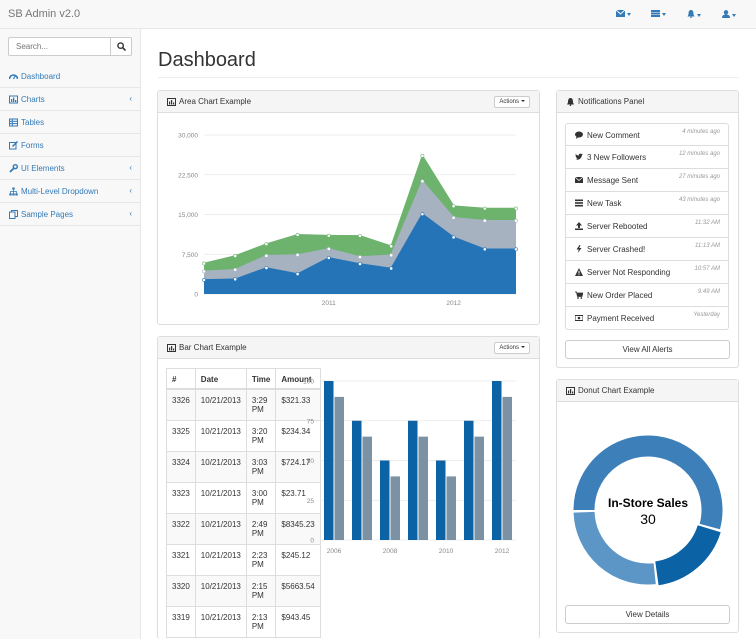 This screenshot has height=639, width=756. What do you see at coordinates (348, 348) in the screenshot?
I see `panel-heading: Bar Chart Example Actions` at bounding box center [348, 348].